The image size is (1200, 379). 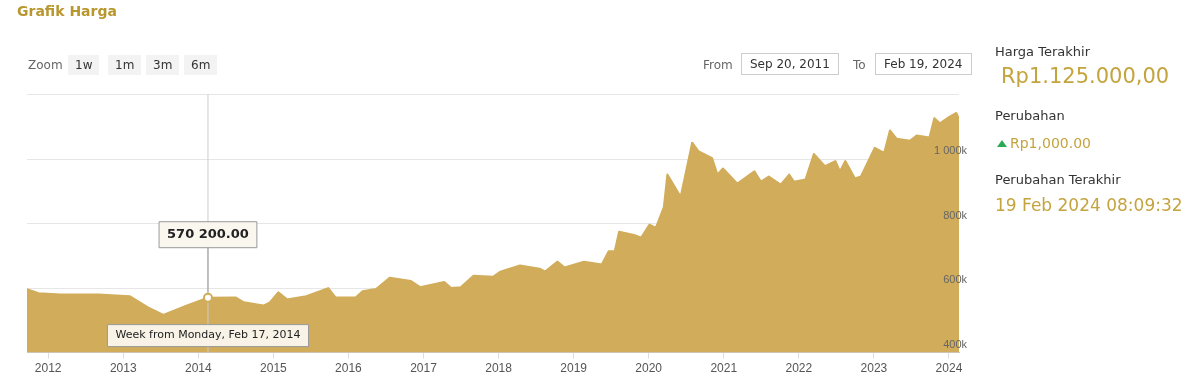 What do you see at coordinates (799, 368) in the screenshot?
I see `x-tick-label: 2022` at bounding box center [799, 368].